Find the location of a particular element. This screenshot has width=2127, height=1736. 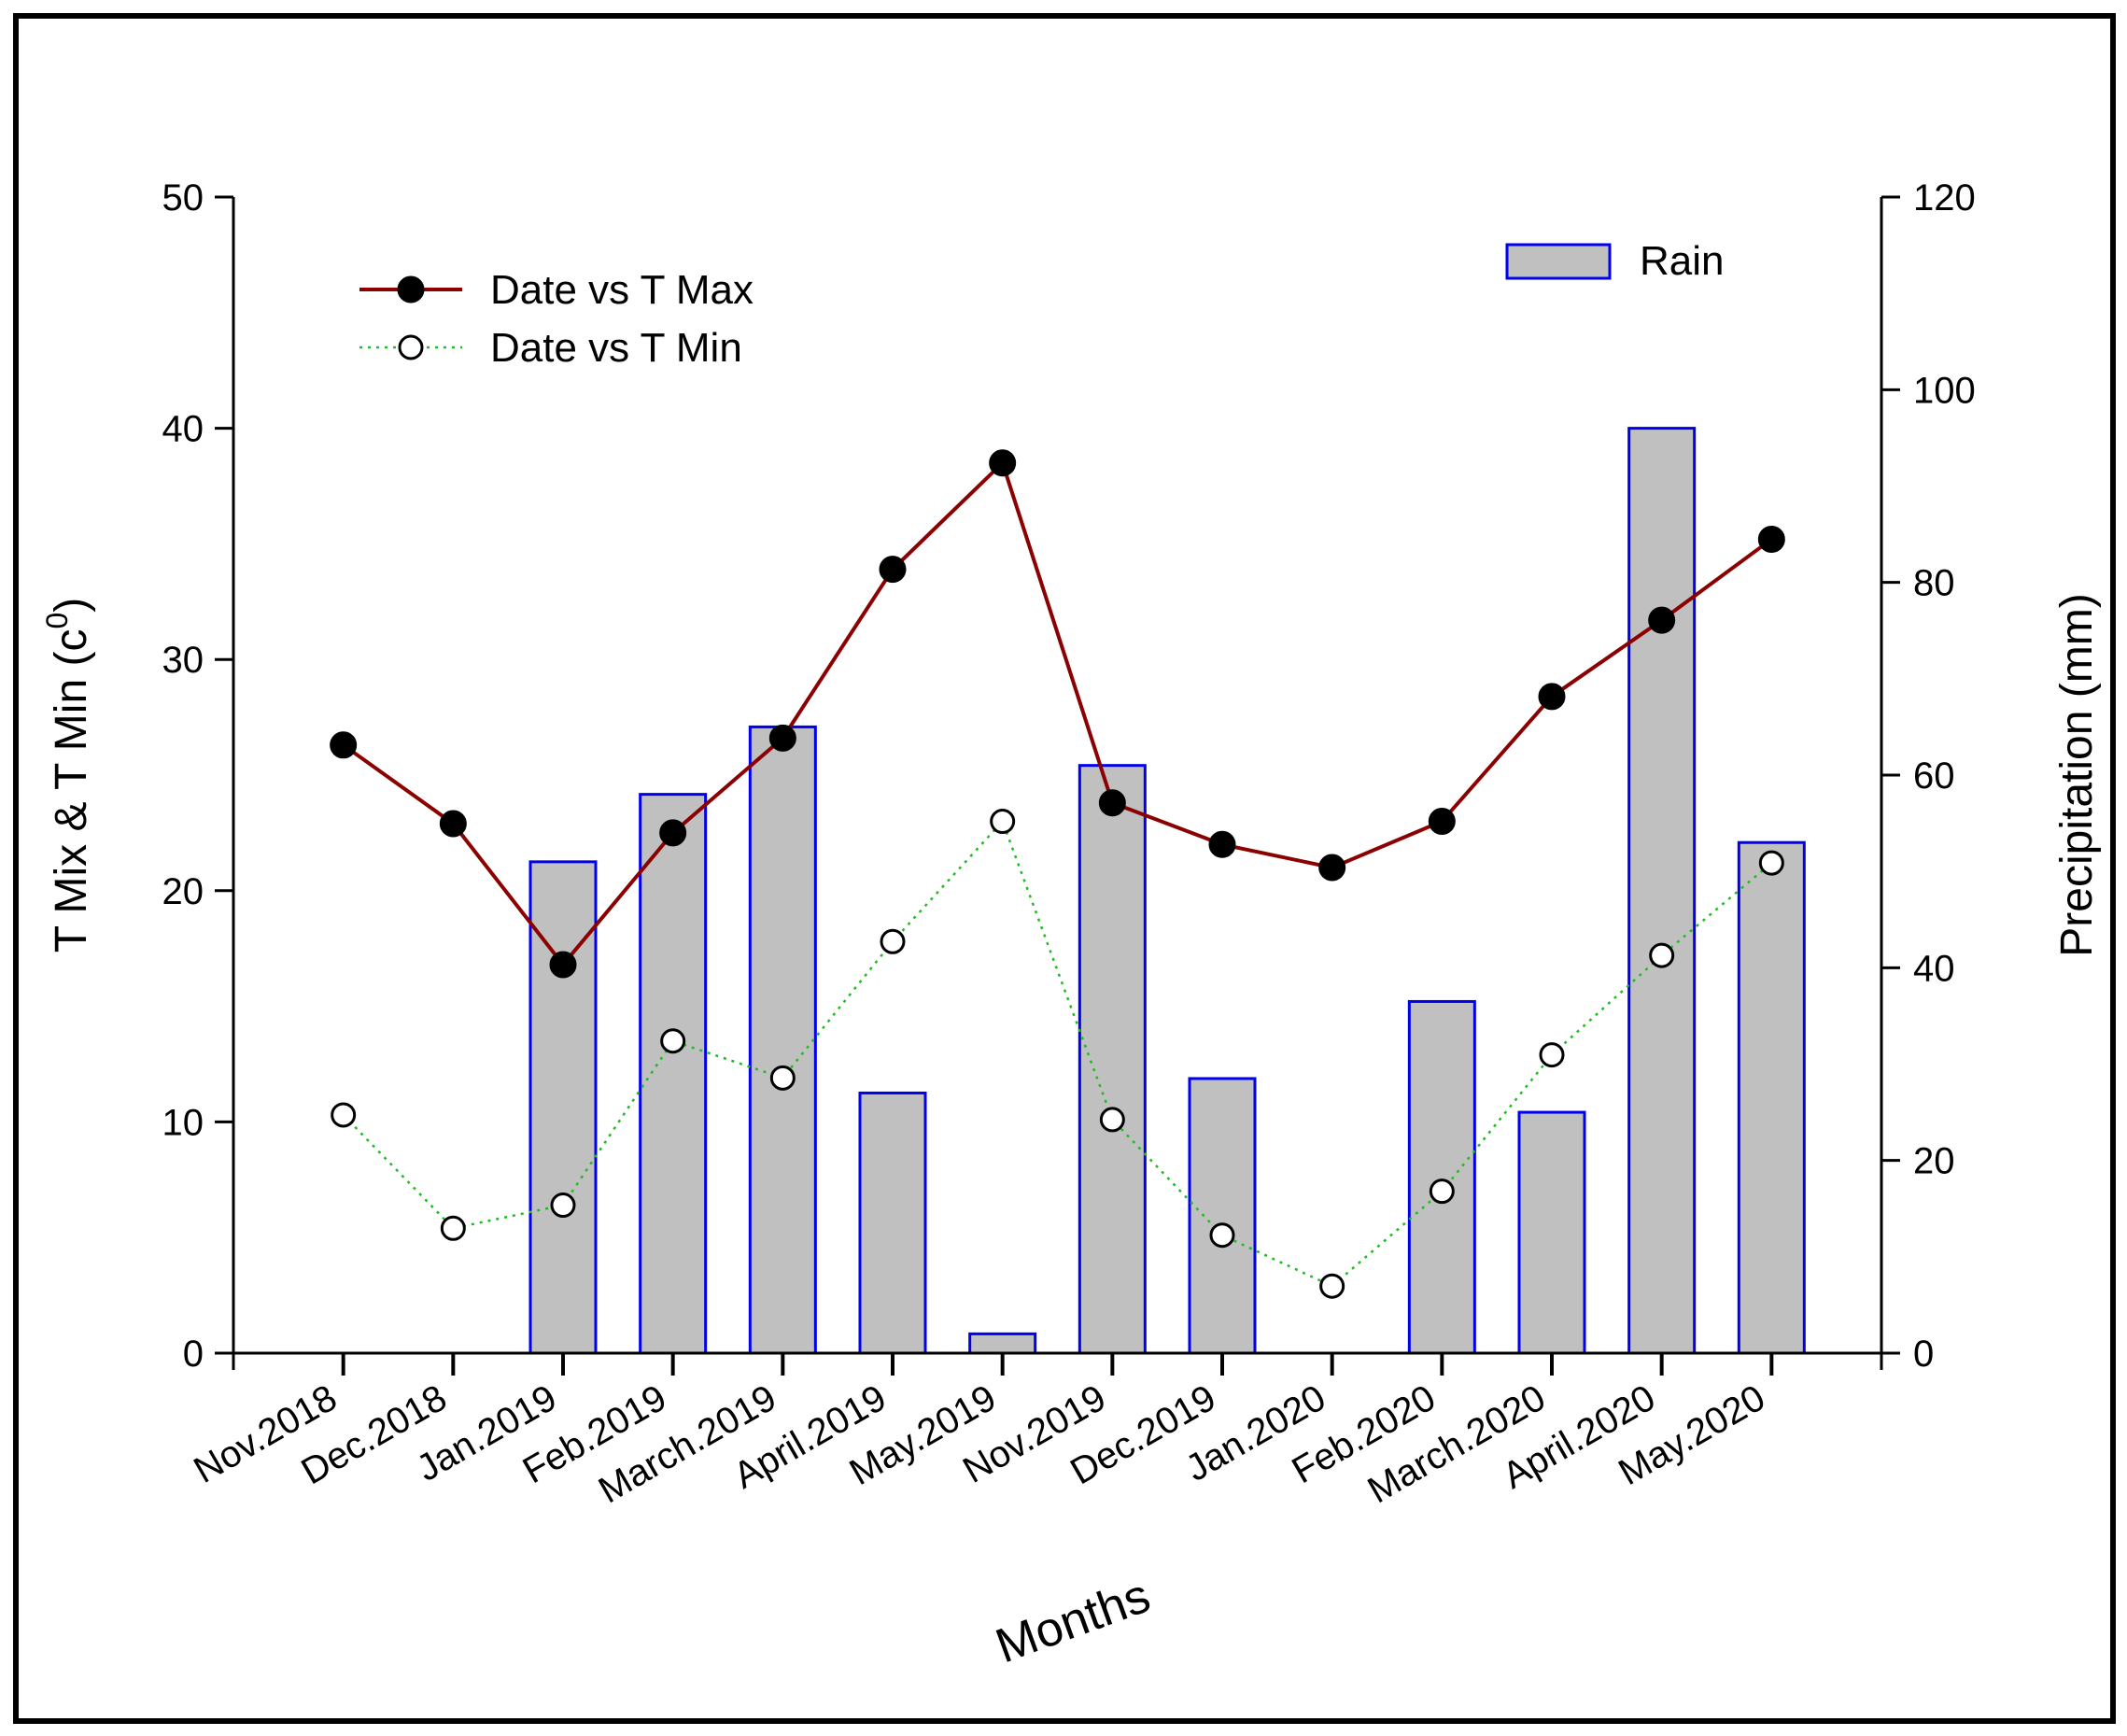

right-tick-label: 80 is located at coordinates (1934, 583).